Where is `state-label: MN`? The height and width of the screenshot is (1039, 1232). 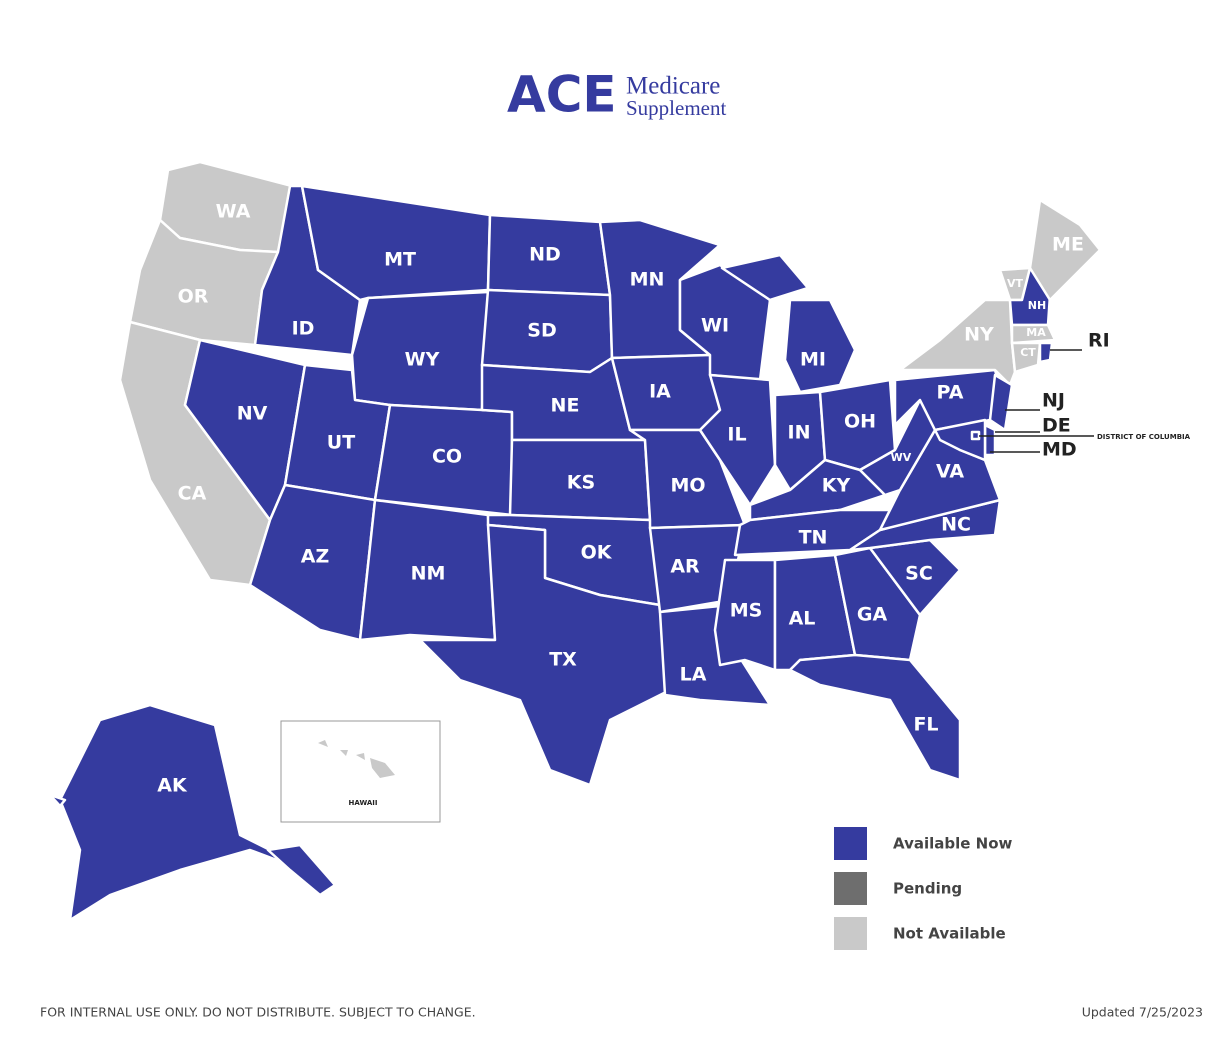 state-label: MN is located at coordinates (647, 280).